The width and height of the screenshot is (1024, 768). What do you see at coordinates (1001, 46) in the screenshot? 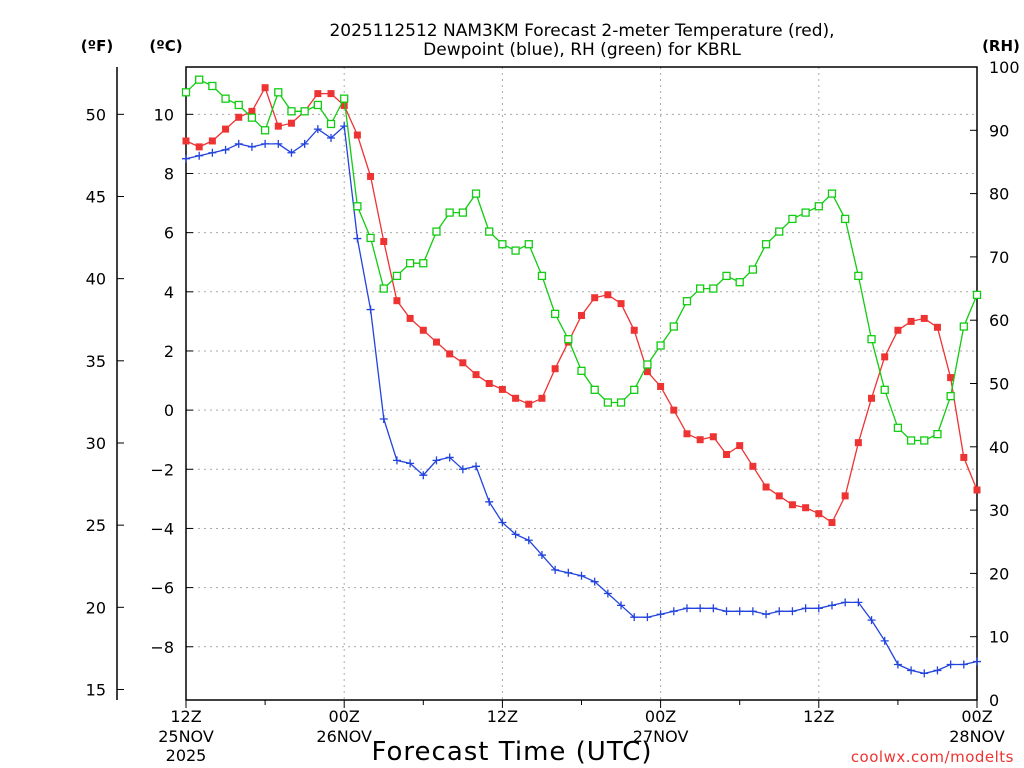
I see `rh-unit-label: (RH)` at bounding box center [1001, 46].